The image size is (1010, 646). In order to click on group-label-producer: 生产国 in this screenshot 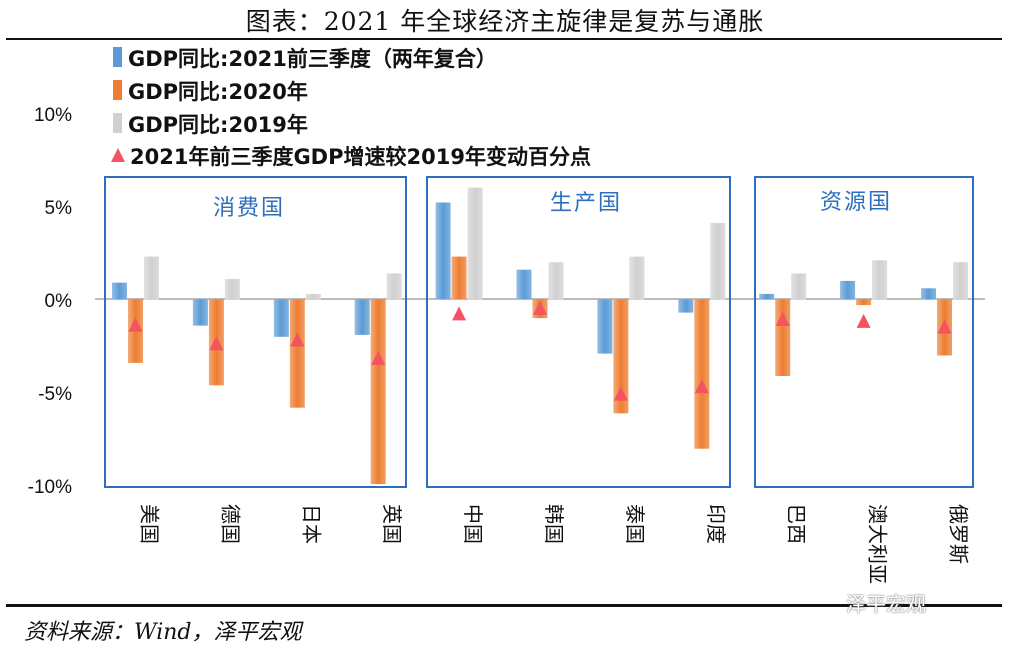, I will do `click(586, 203)`.